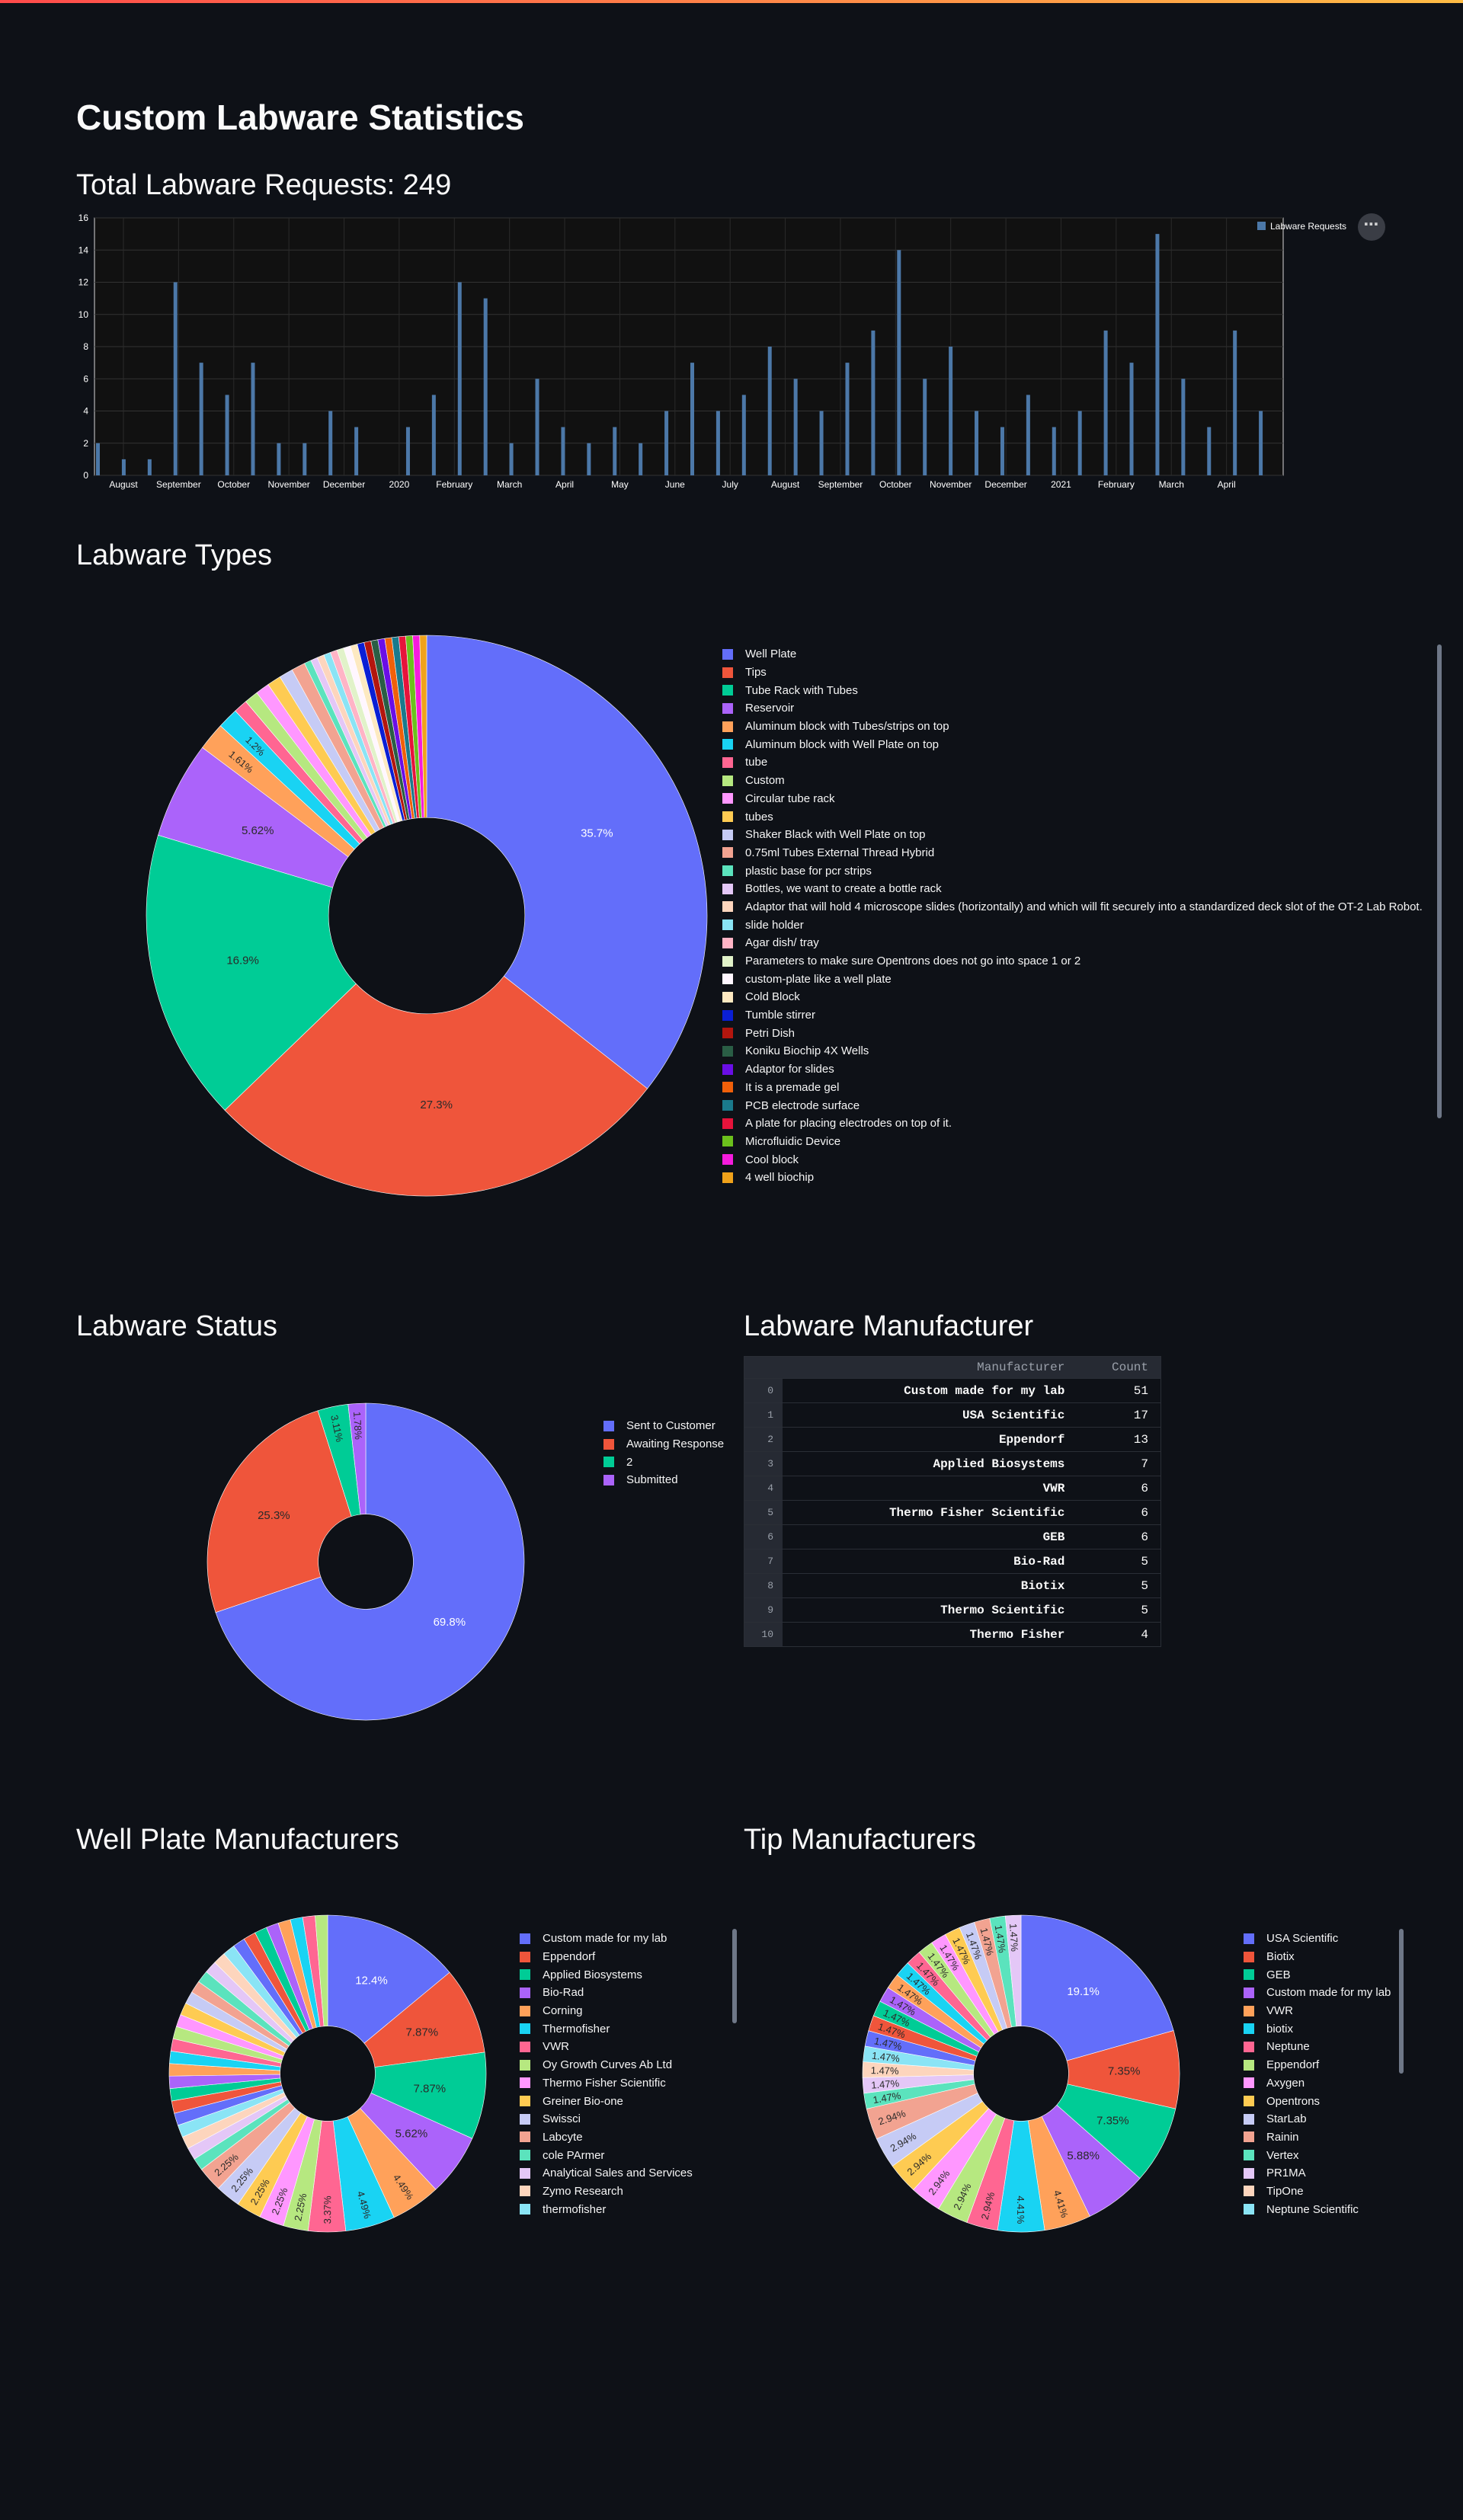 Image resolution: width=1463 pixels, height=2520 pixels. Describe the element at coordinates (953, 1610) in the screenshot. I see `table-row: 9 Thermo Scientific 5` at that location.